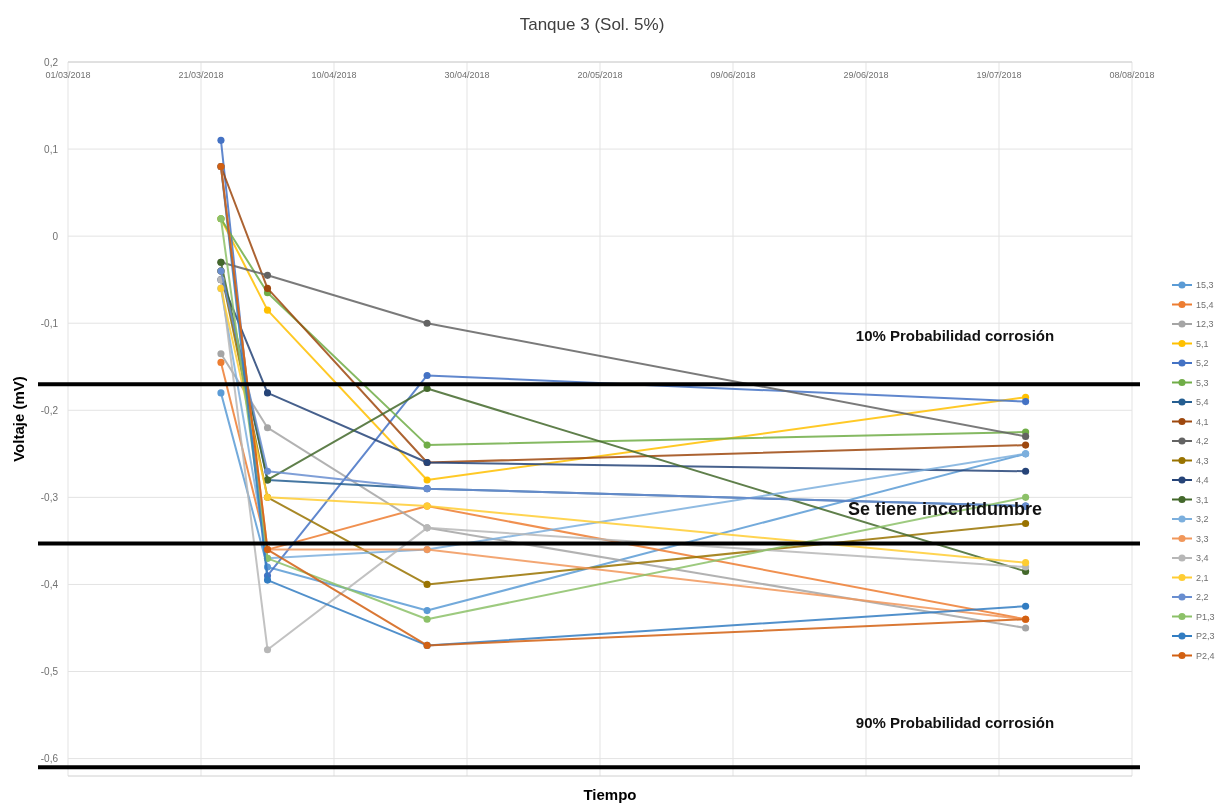 Image resolution: width=1224 pixels, height=806 pixels. I want to click on y-tick-label: -0,6, so click(49, 759).